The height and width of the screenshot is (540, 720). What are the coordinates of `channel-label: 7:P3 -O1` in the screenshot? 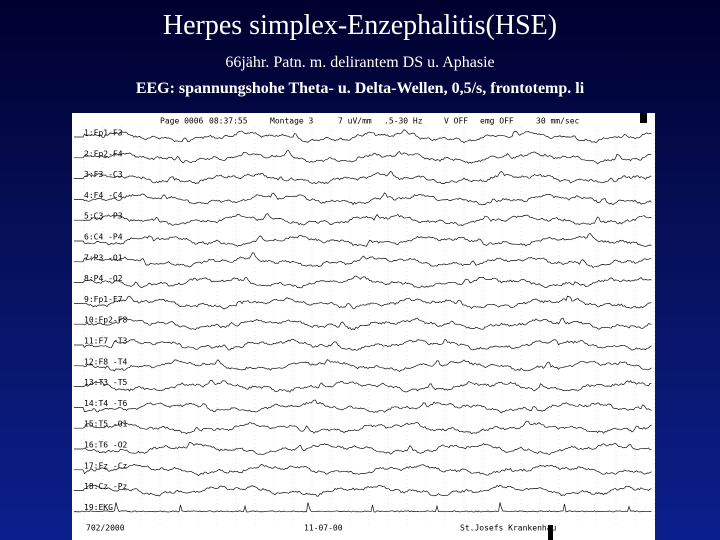 It's located at (103, 257).